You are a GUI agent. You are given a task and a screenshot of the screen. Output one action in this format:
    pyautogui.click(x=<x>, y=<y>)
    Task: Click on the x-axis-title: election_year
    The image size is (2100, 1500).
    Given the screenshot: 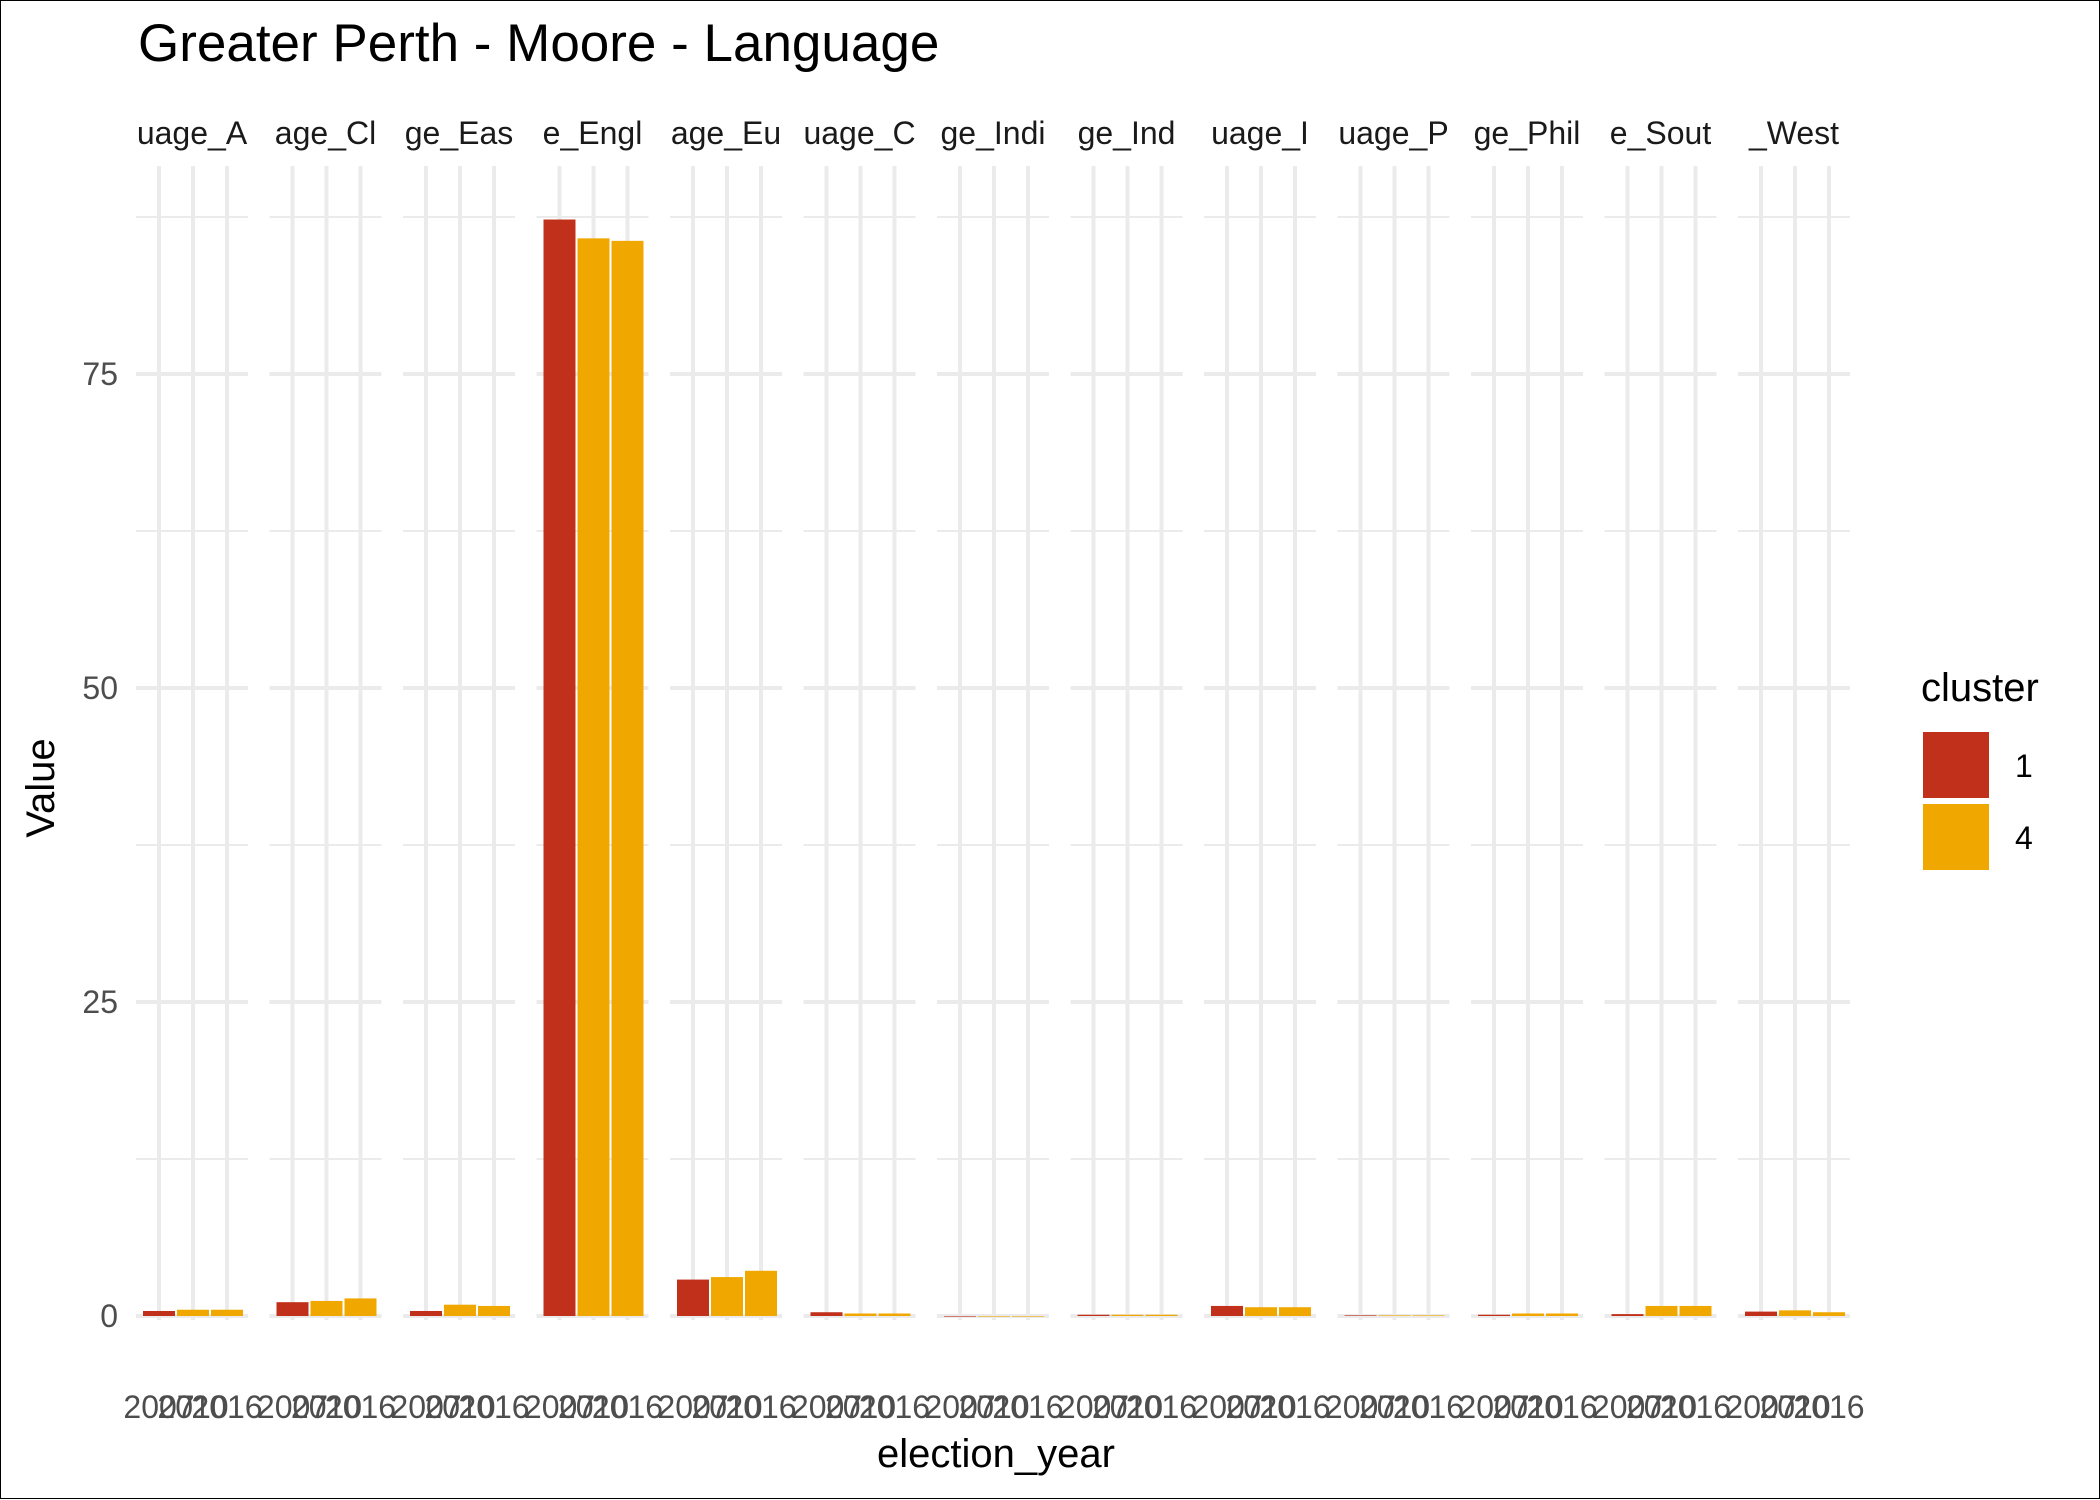 What is the action you would take?
    pyautogui.click(x=996, y=1454)
    